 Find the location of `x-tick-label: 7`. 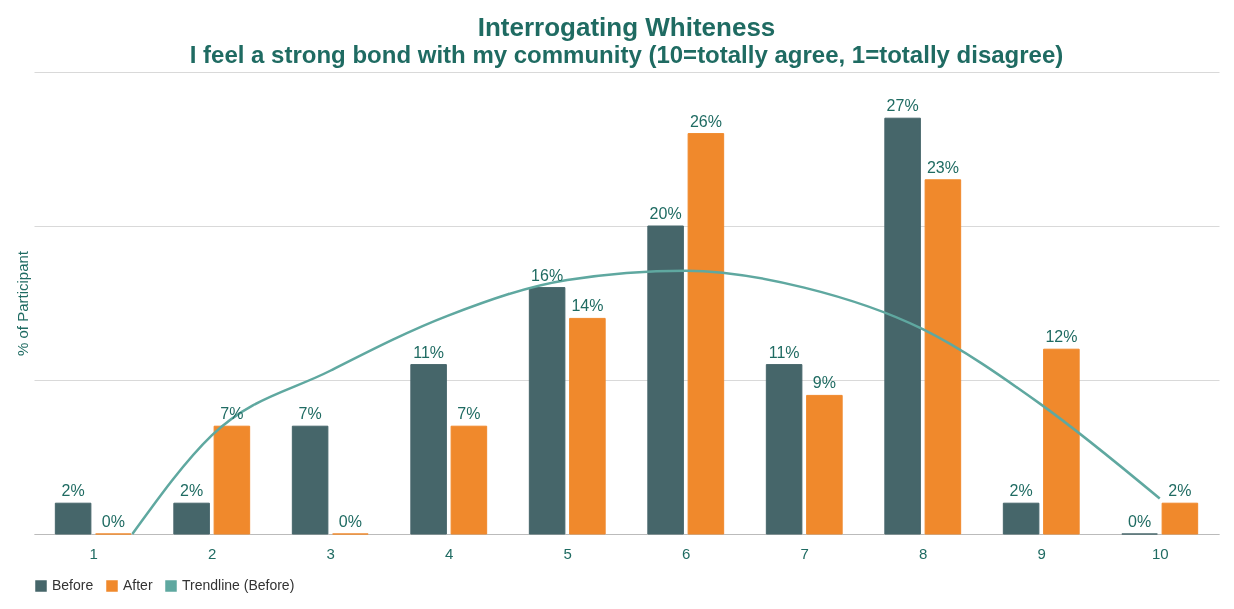

x-tick-label: 7 is located at coordinates (804, 553).